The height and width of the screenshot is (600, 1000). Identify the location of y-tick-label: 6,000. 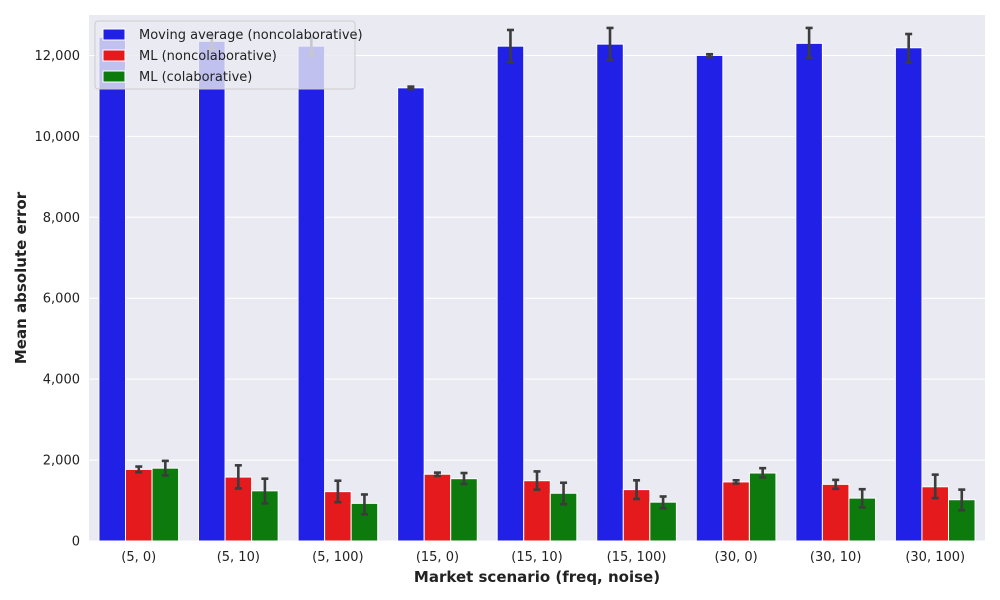
(61, 299).